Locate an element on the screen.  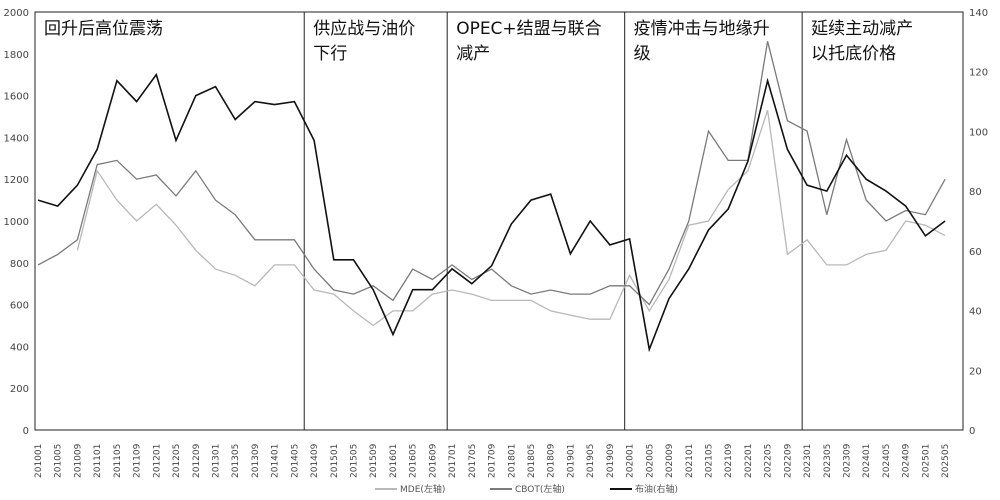
period-annotation: 级 is located at coordinates (642, 54).